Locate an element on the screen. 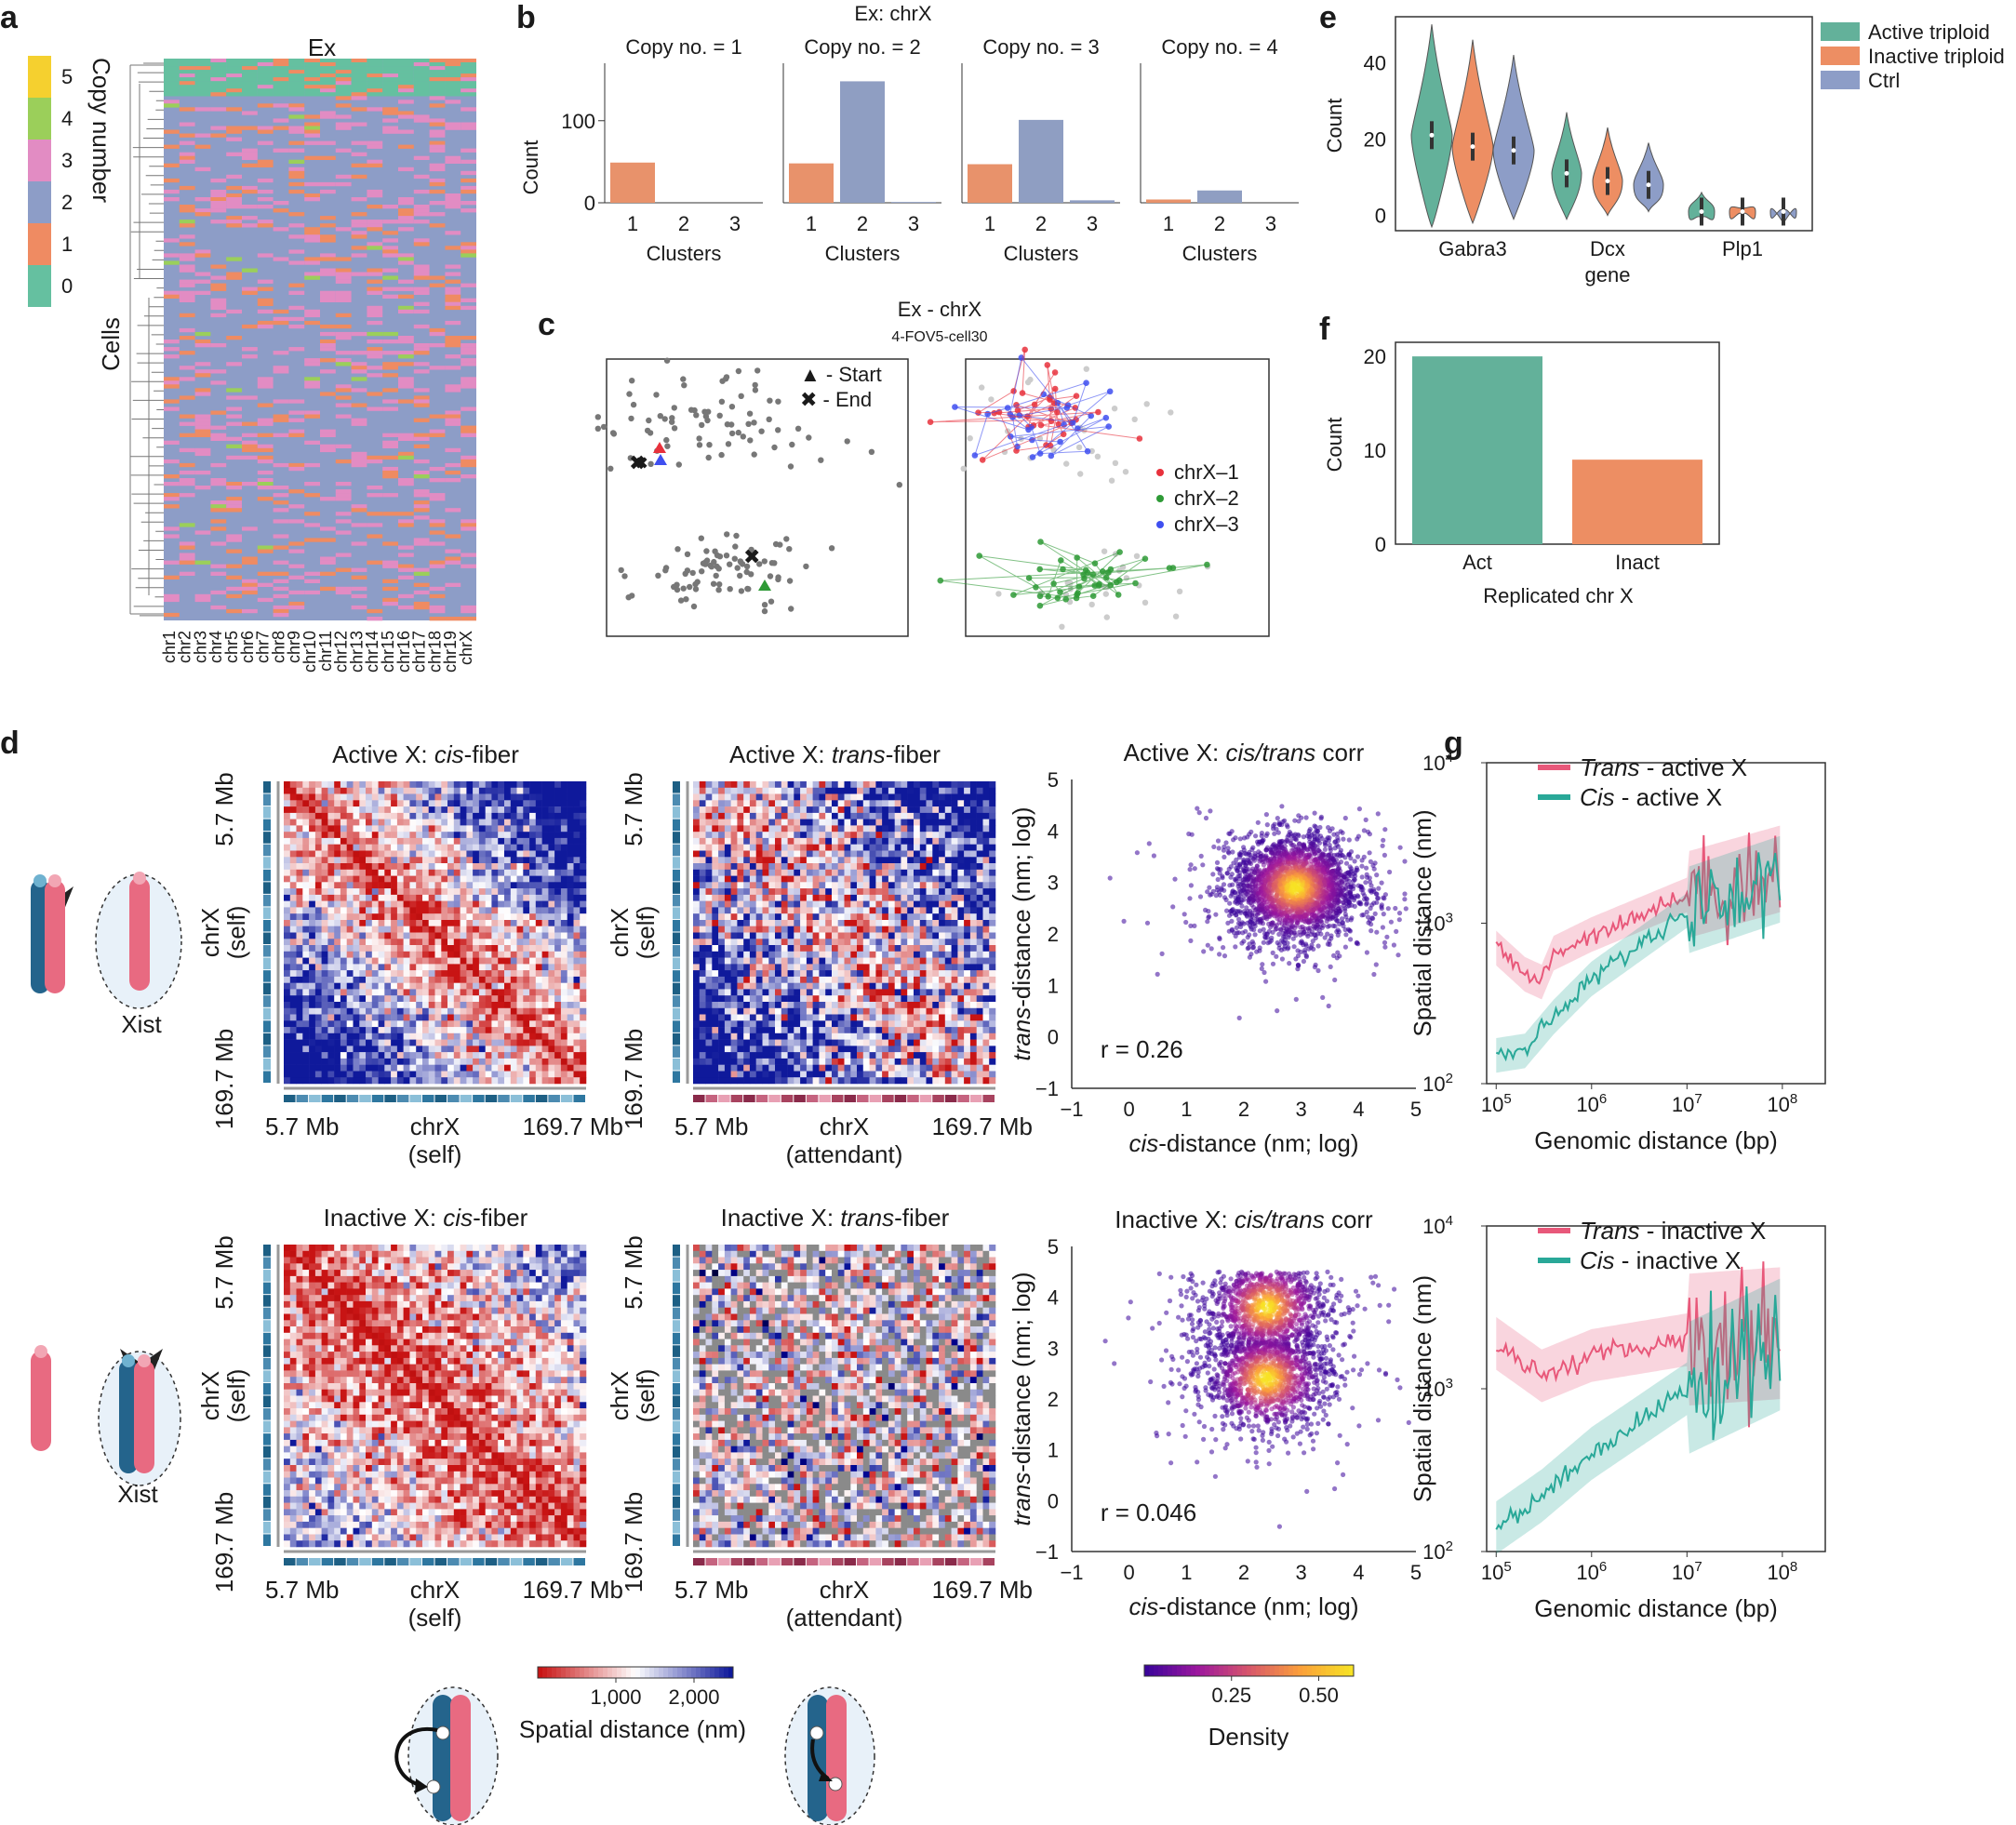 The height and width of the screenshot is (1825, 2016). heatmap-ytick-top: 5.7 Mb is located at coordinates (224, 809).